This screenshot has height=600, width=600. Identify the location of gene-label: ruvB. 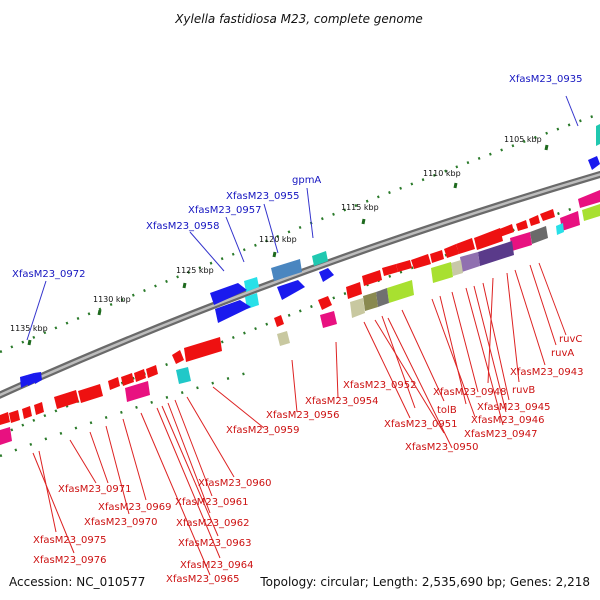
(523, 390).